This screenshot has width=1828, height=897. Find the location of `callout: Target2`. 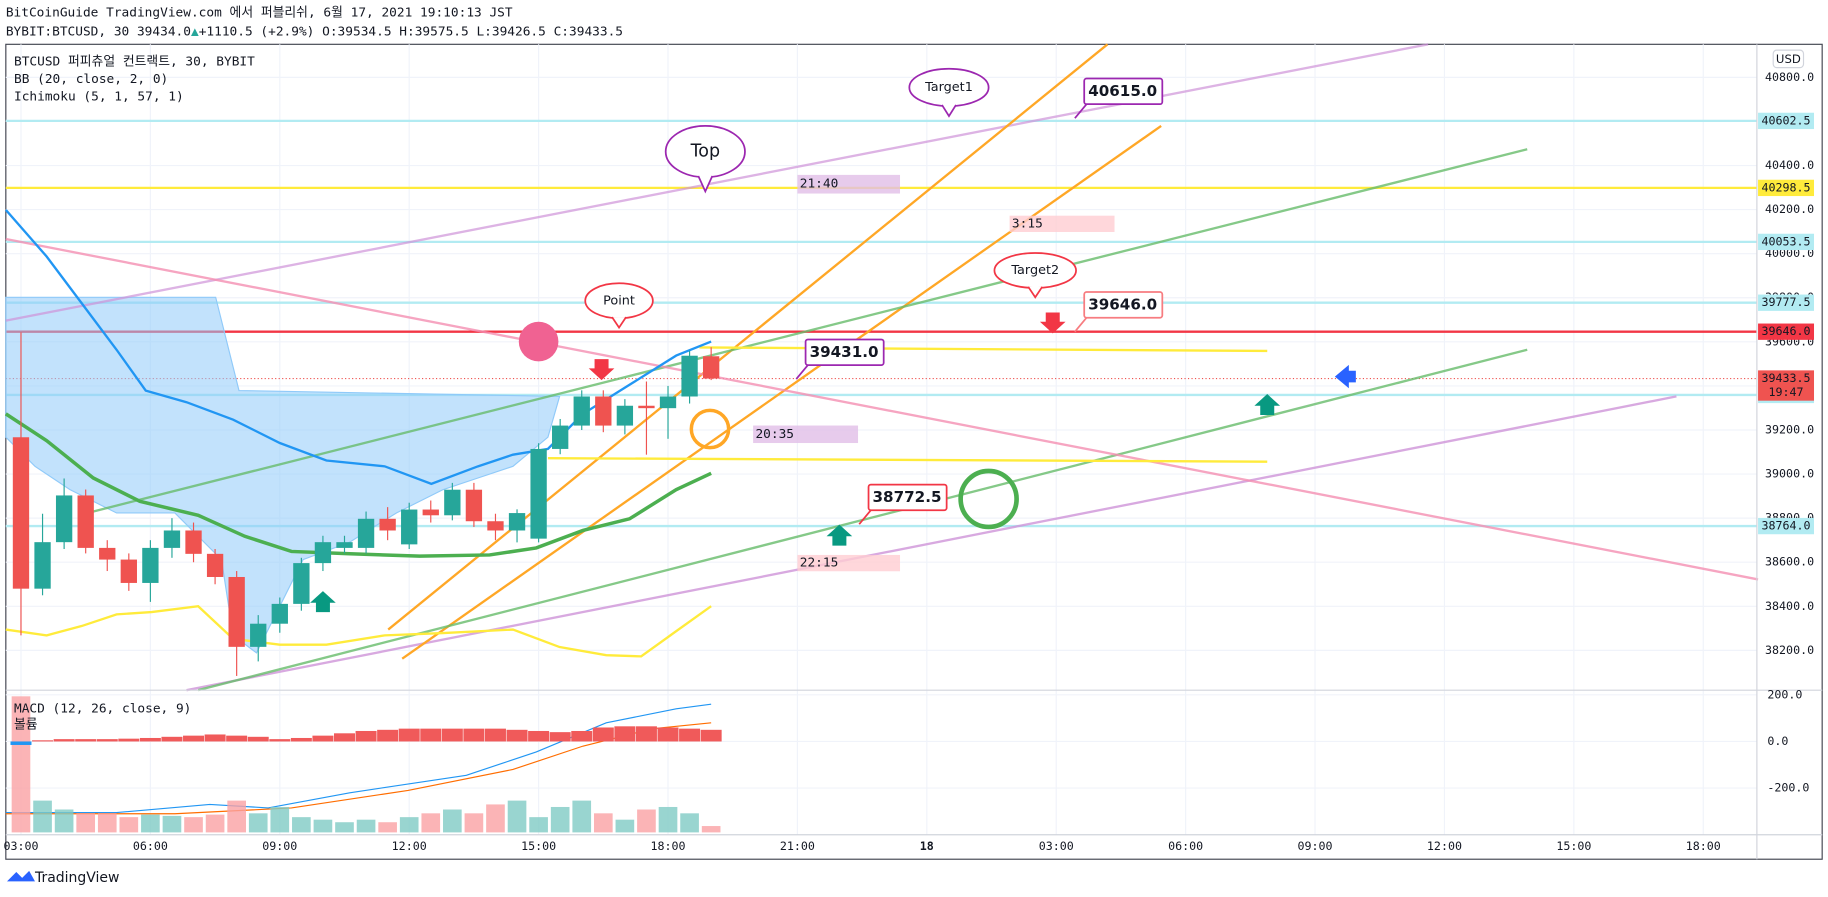

callout: Target2 is located at coordinates (1034, 270).